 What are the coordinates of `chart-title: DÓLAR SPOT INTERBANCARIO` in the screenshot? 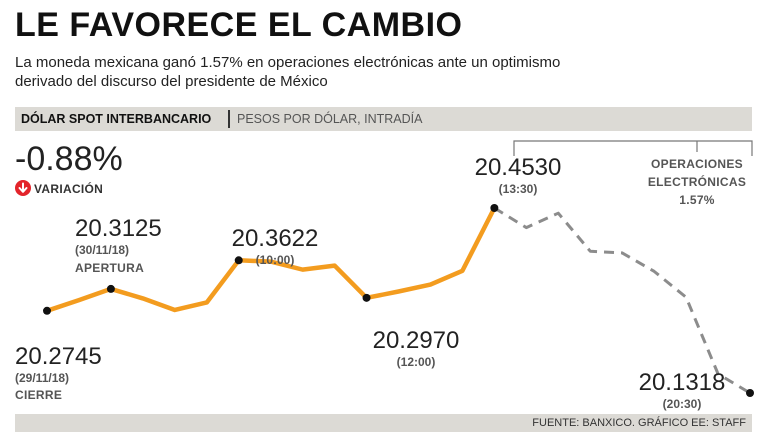 It's located at (116, 119).